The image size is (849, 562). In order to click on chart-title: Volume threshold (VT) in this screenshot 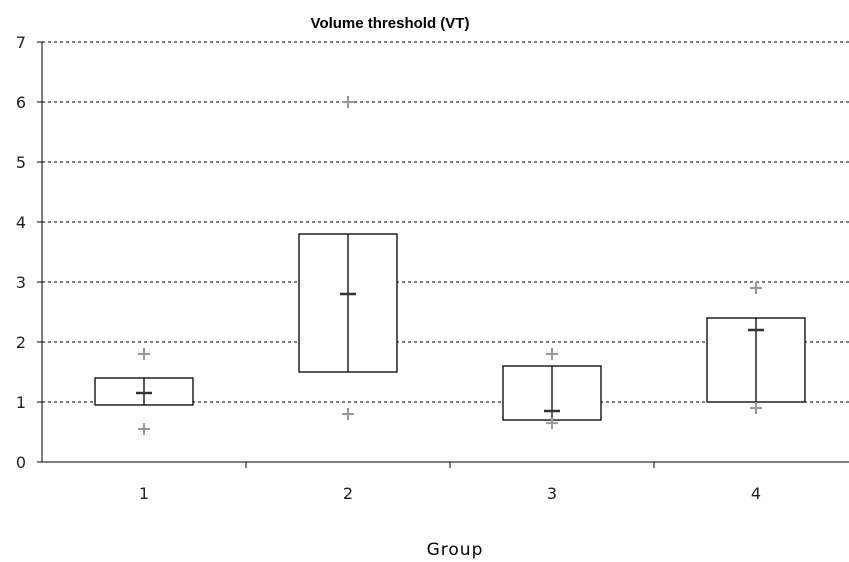, I will do `click(390, 23)`.